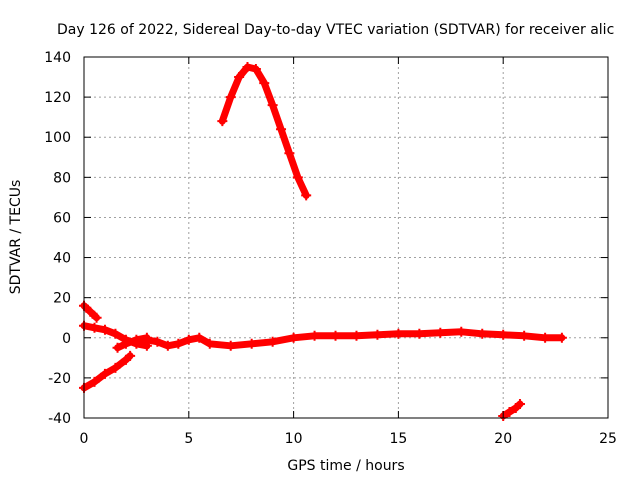 The image size is (640, 480). I want to click on x-tick-label: 20, so click(503, 439).